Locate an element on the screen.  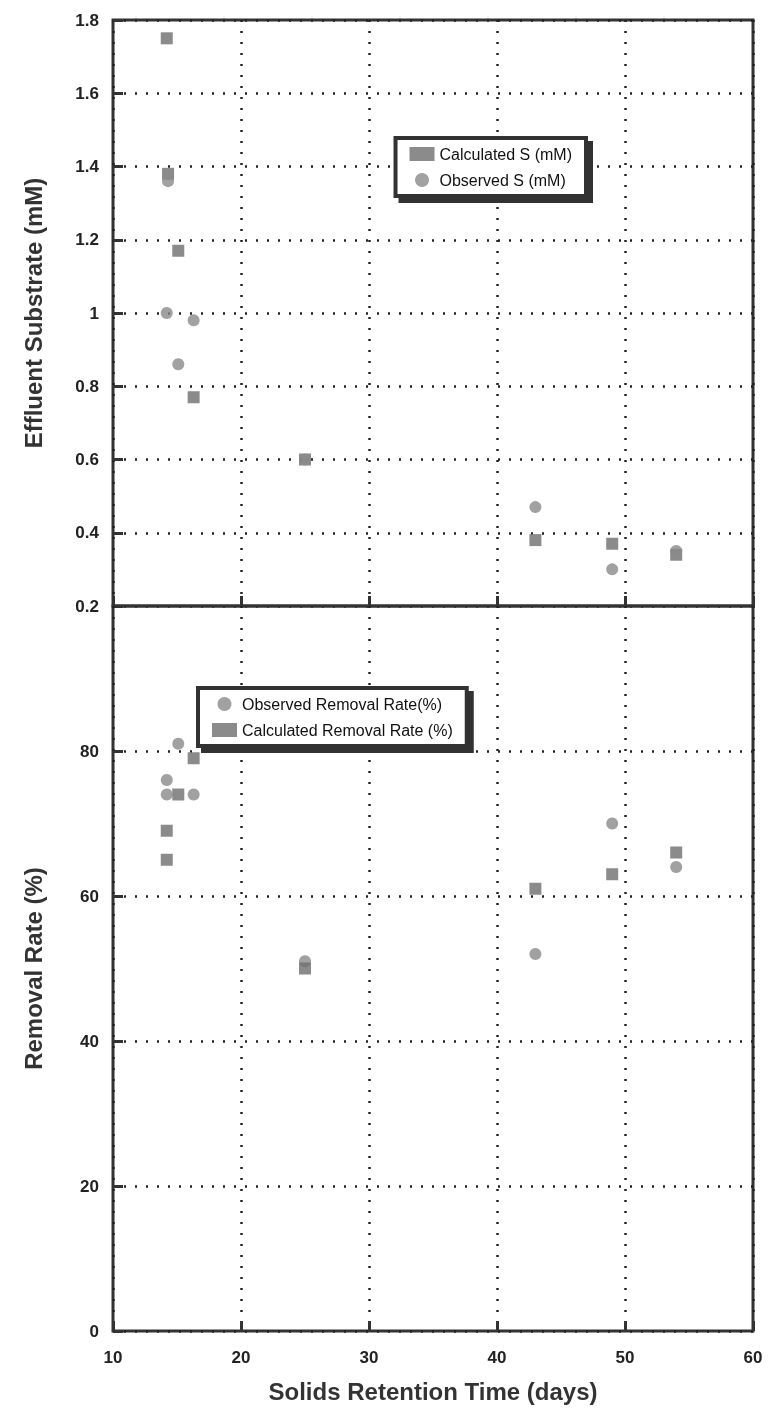
y-tick-label: 0.6 is located at coordinates (87, 459).